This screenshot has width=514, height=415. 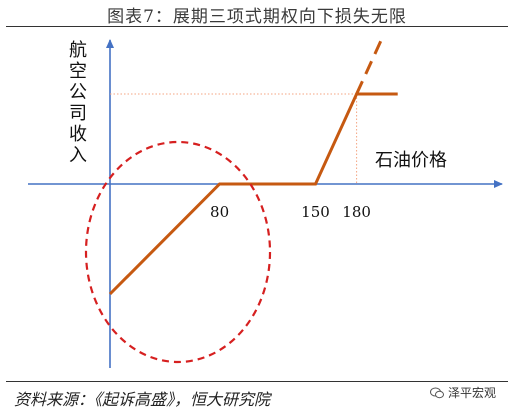 What do you see at coordinates (257, 17) in the screenshot?
I see `chart-title: 图表7：展期三项式期权向下损失无限` at bounding box center [257, 17].